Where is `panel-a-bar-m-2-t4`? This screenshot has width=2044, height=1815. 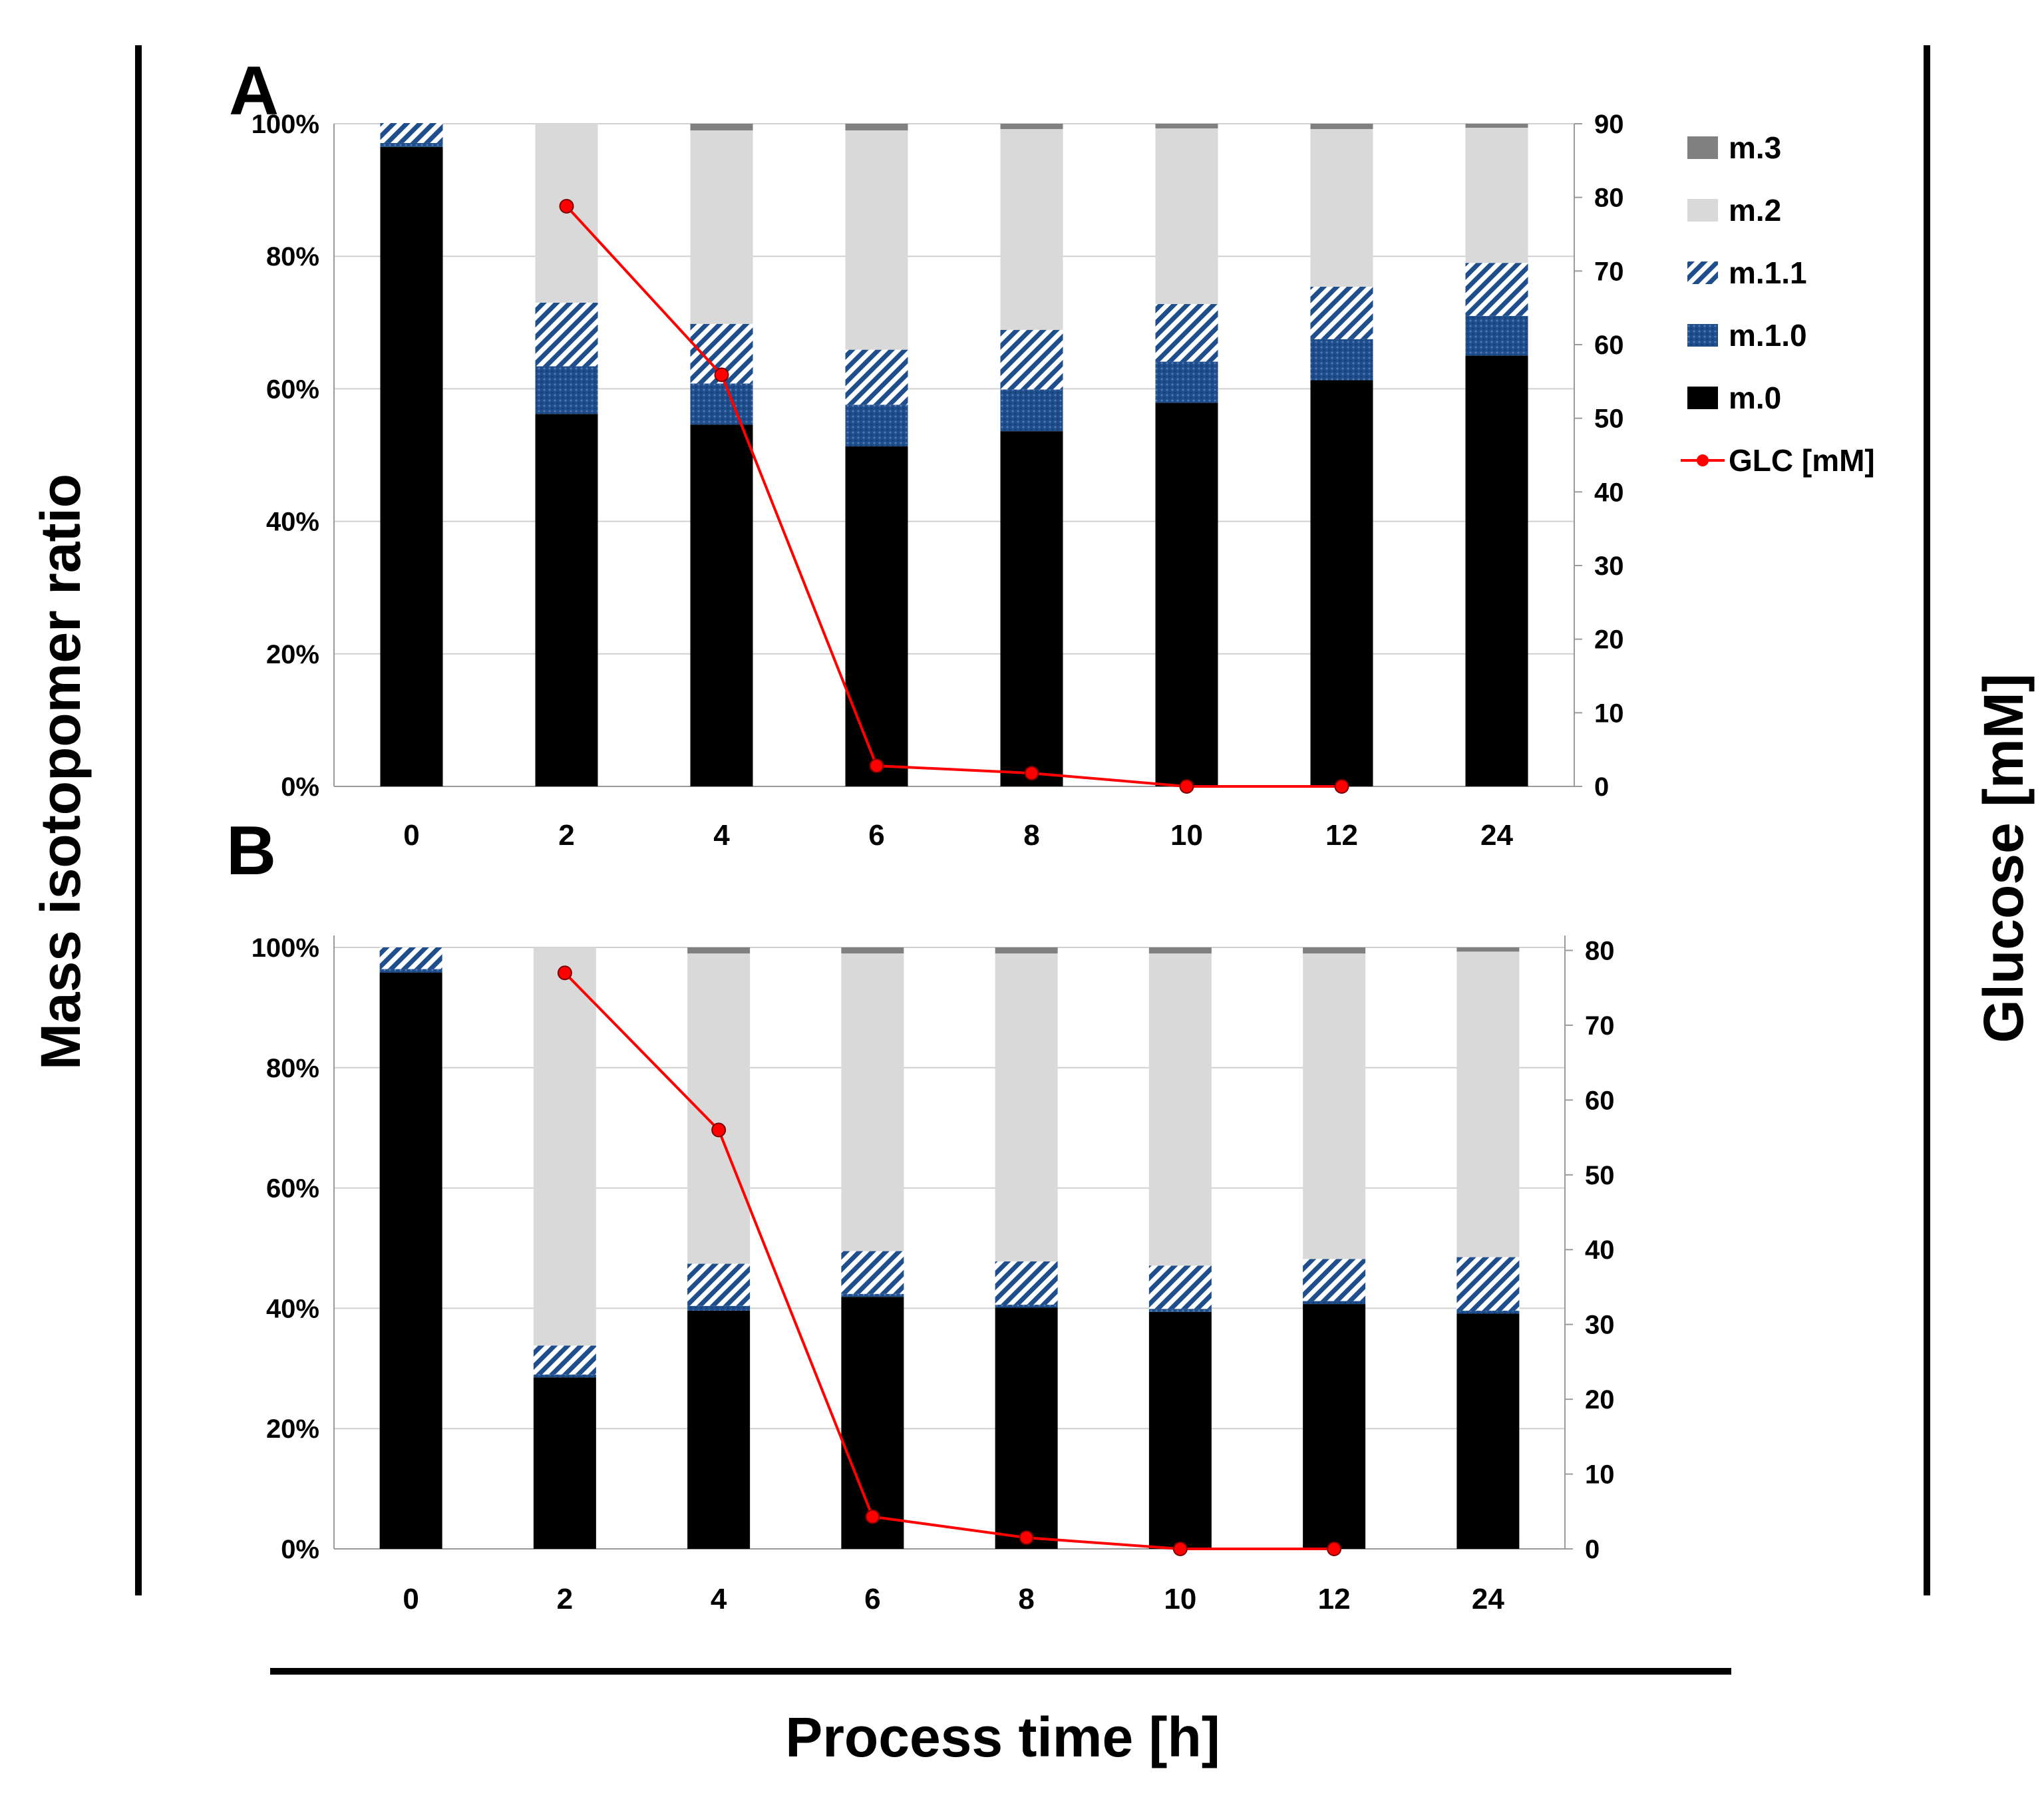
panel-a-bar-m-2-t4 is located at coordinates (721, 227).